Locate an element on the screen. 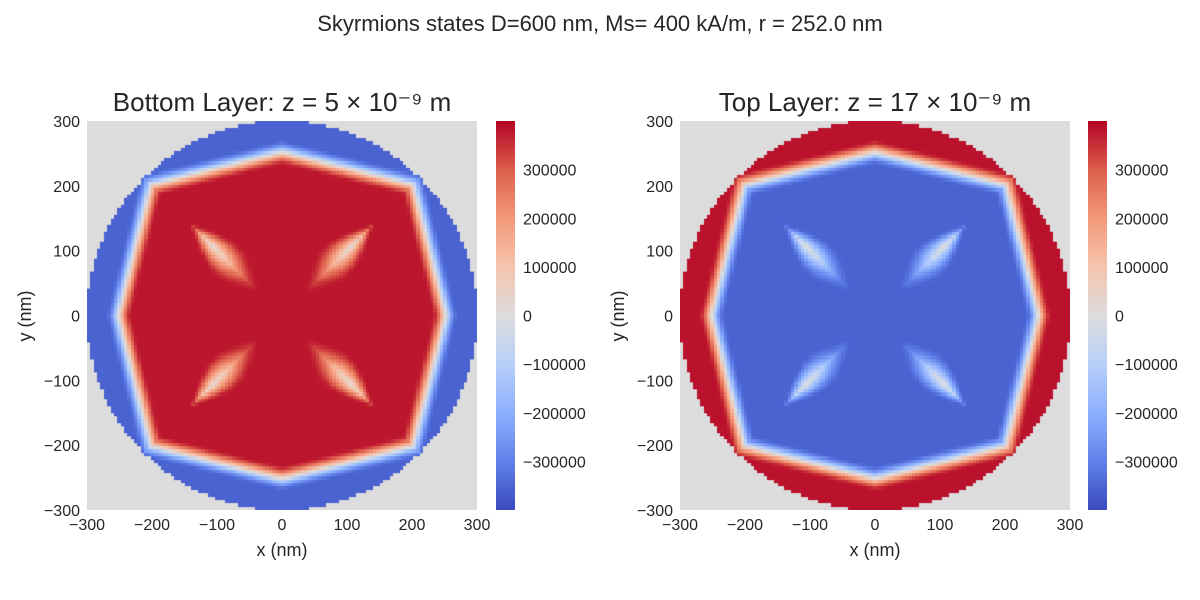 The height and width of the screenshot is (600, 1200). colorbar-gradient-top is located at coordinates (1097, 315).